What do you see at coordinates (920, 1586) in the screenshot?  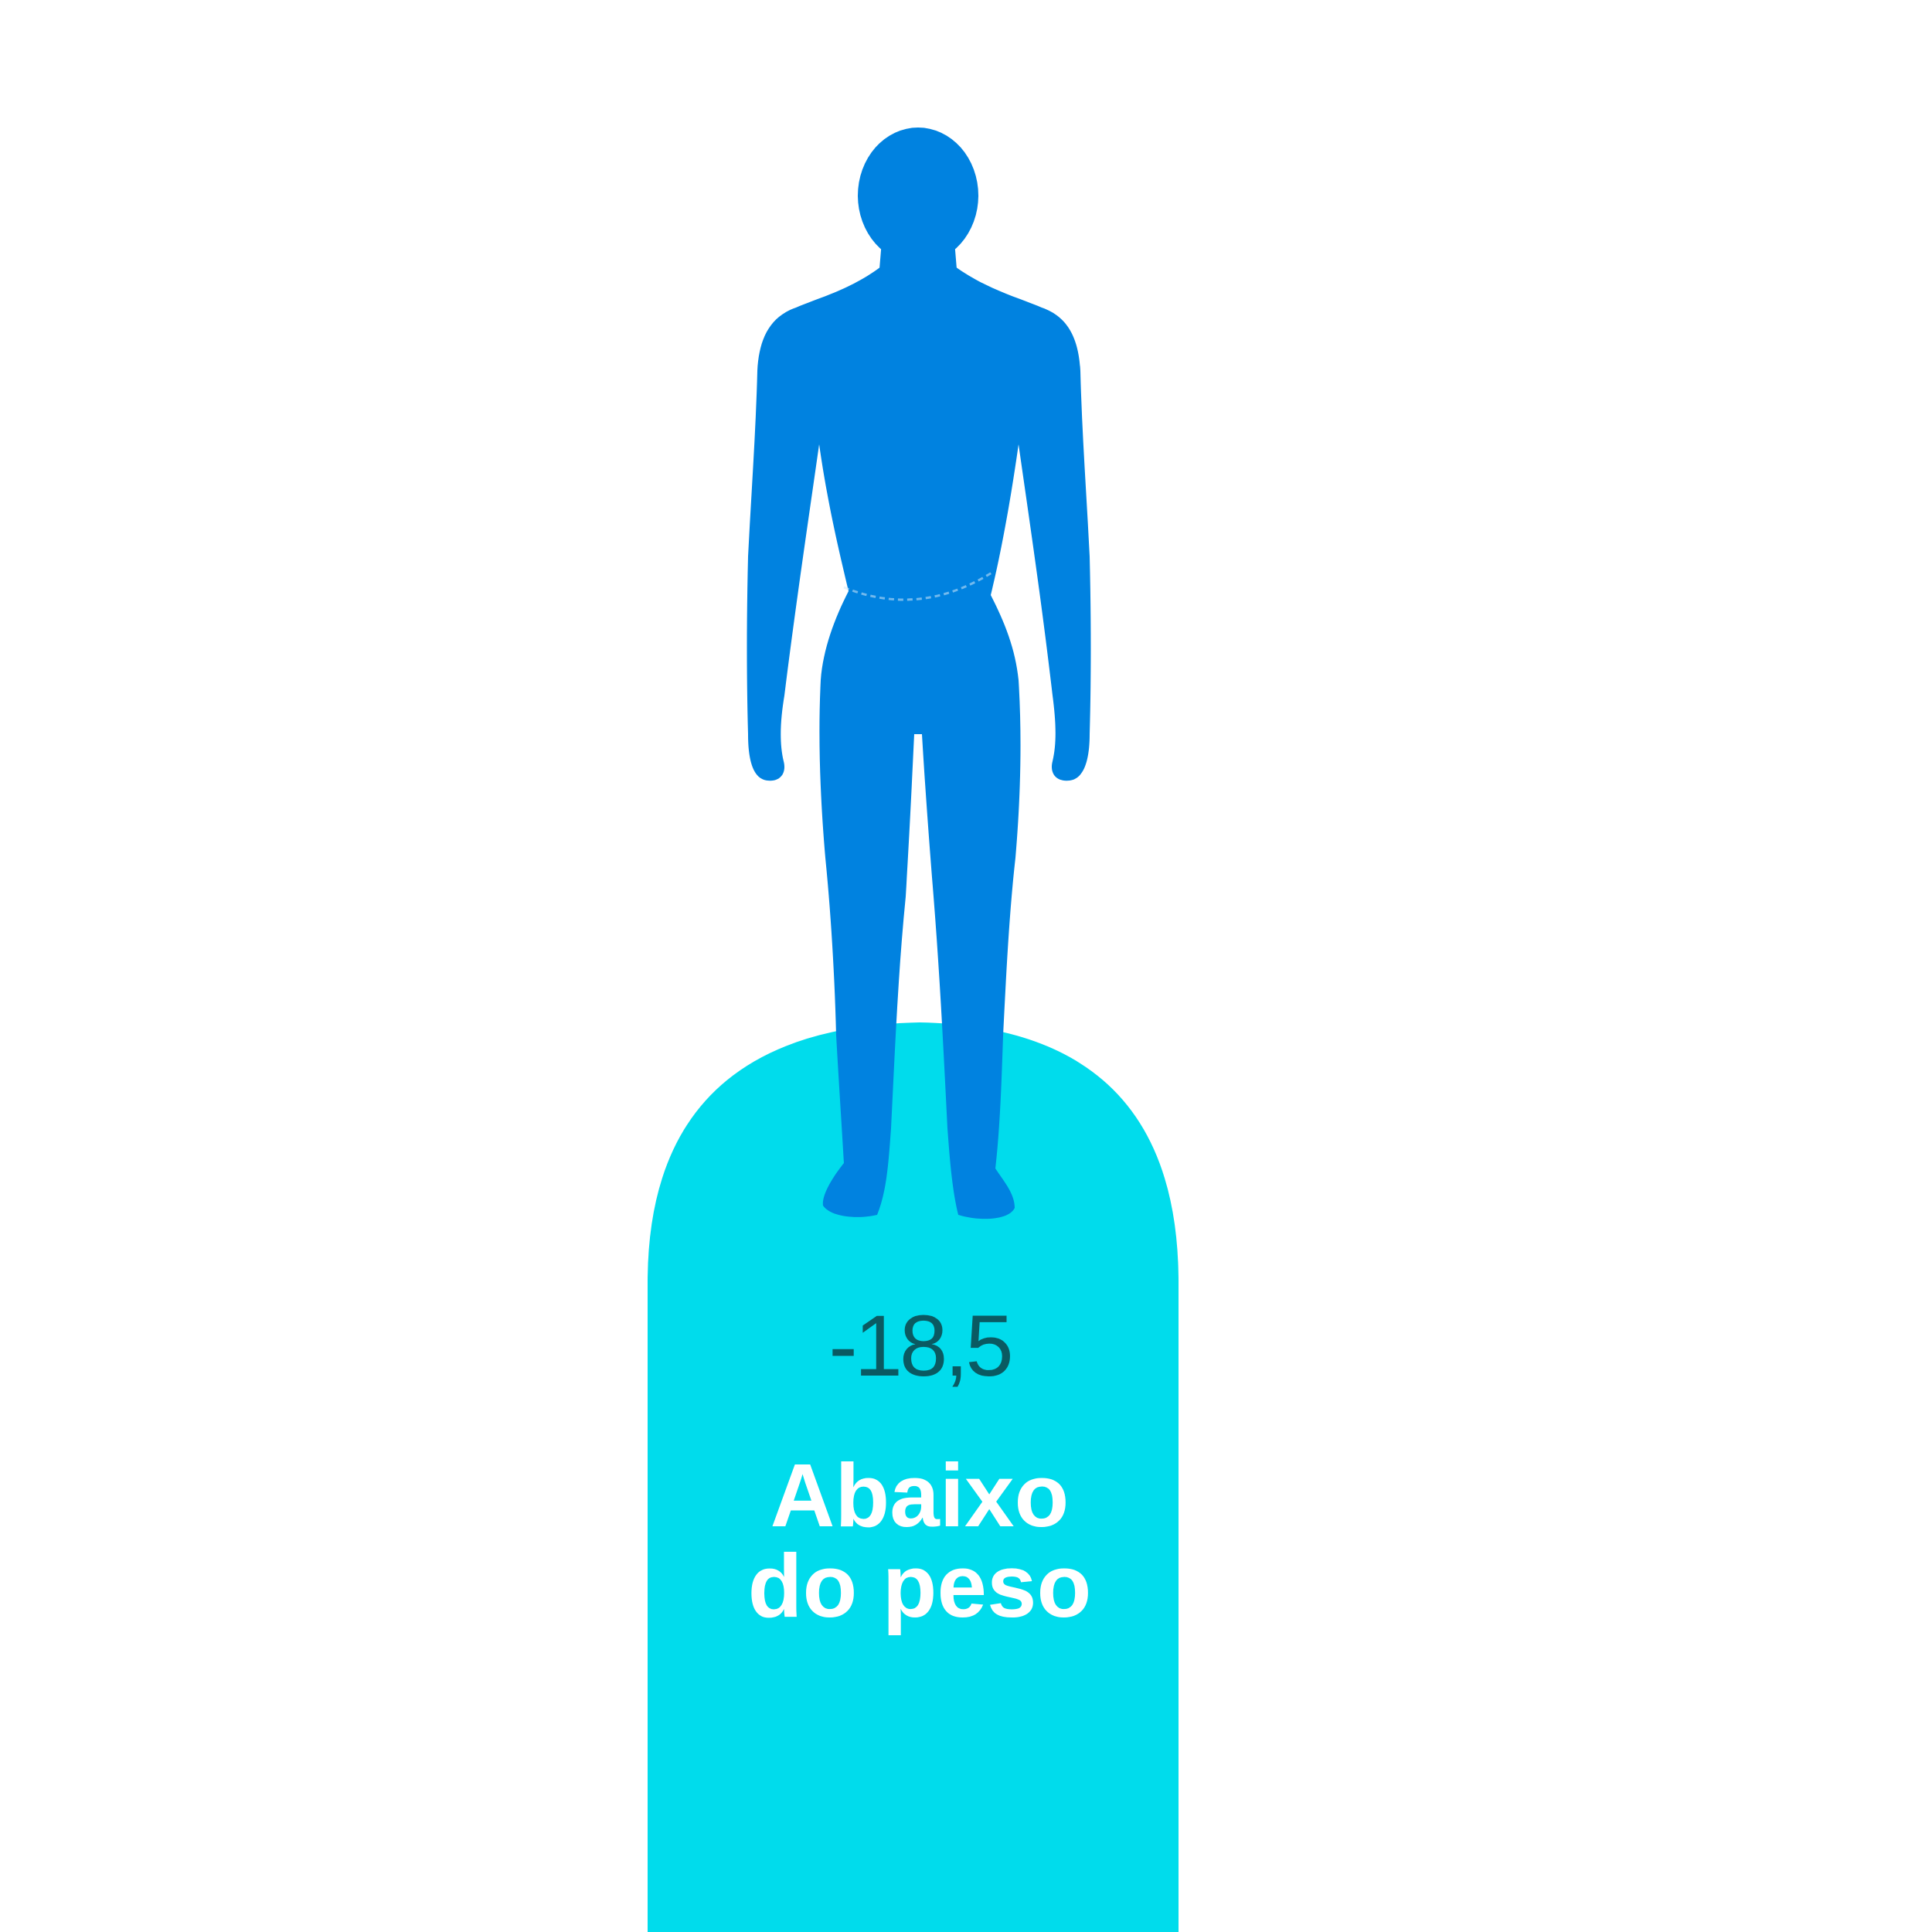 I see `category-label-line-2: do peso` at bounding box center [920, 1586].